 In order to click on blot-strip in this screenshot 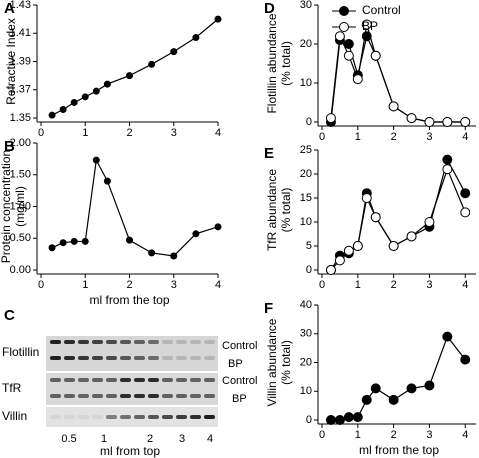, I will do `click(132, 417)`.